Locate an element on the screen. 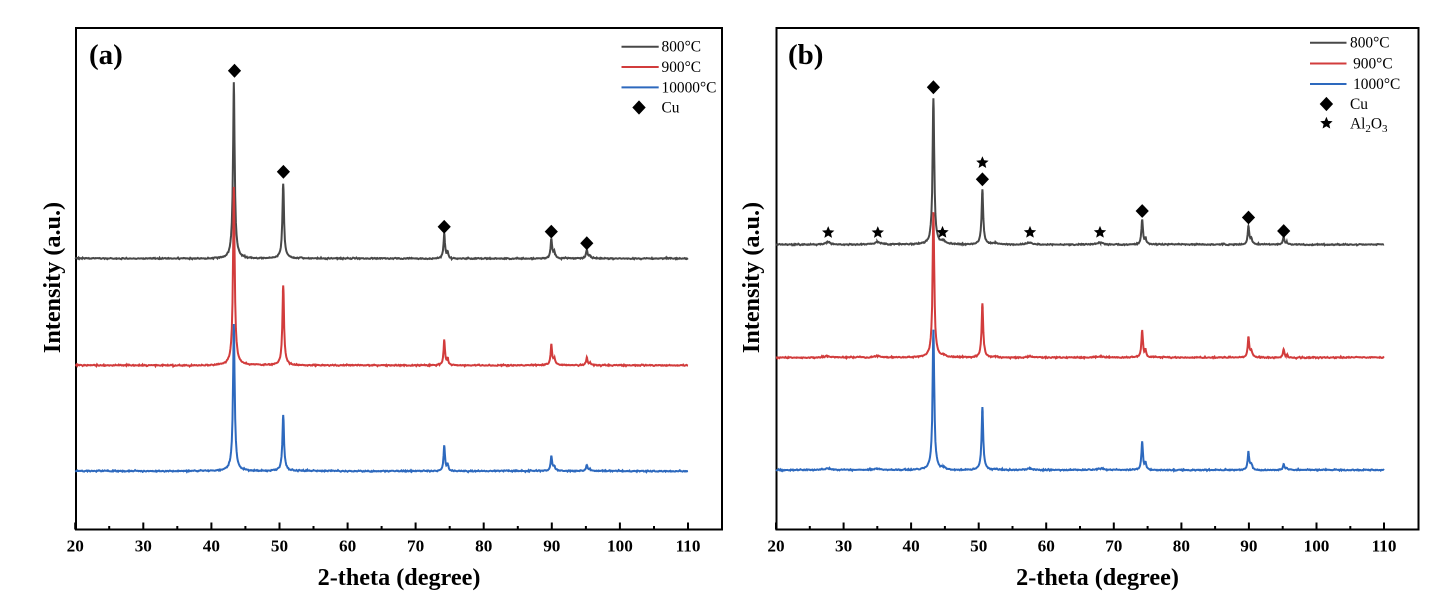  svg-text: 10000°C is located at coordinates (689, 87).